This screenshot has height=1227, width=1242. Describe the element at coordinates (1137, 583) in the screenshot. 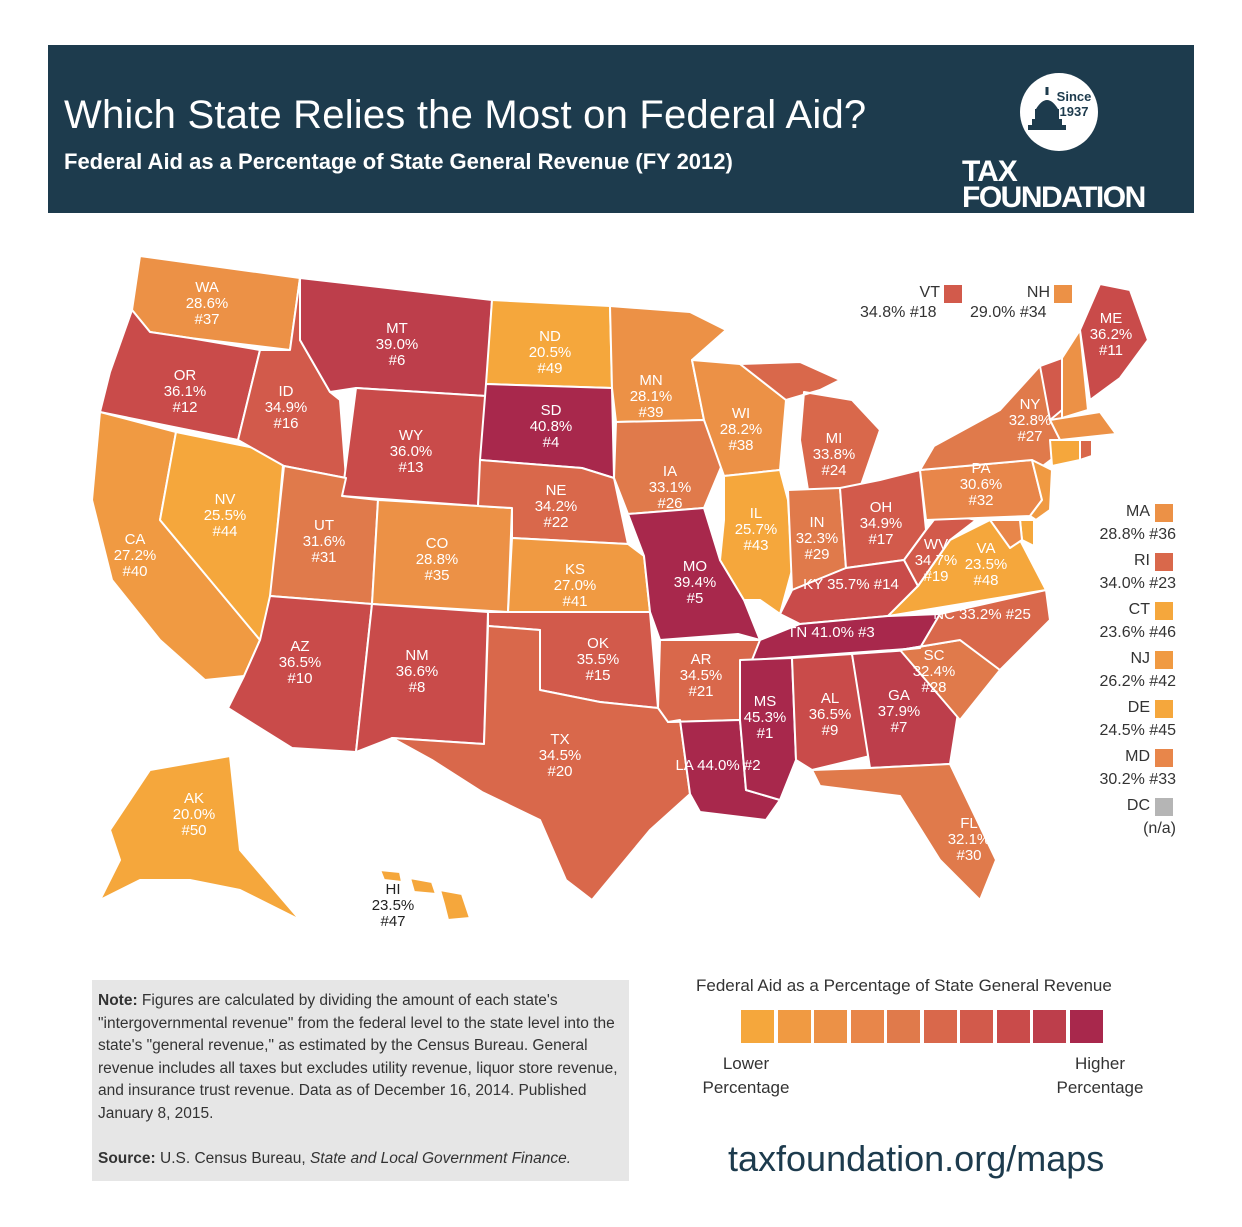

I see `side-legend-ri-value: 34.0% #23` at that location.